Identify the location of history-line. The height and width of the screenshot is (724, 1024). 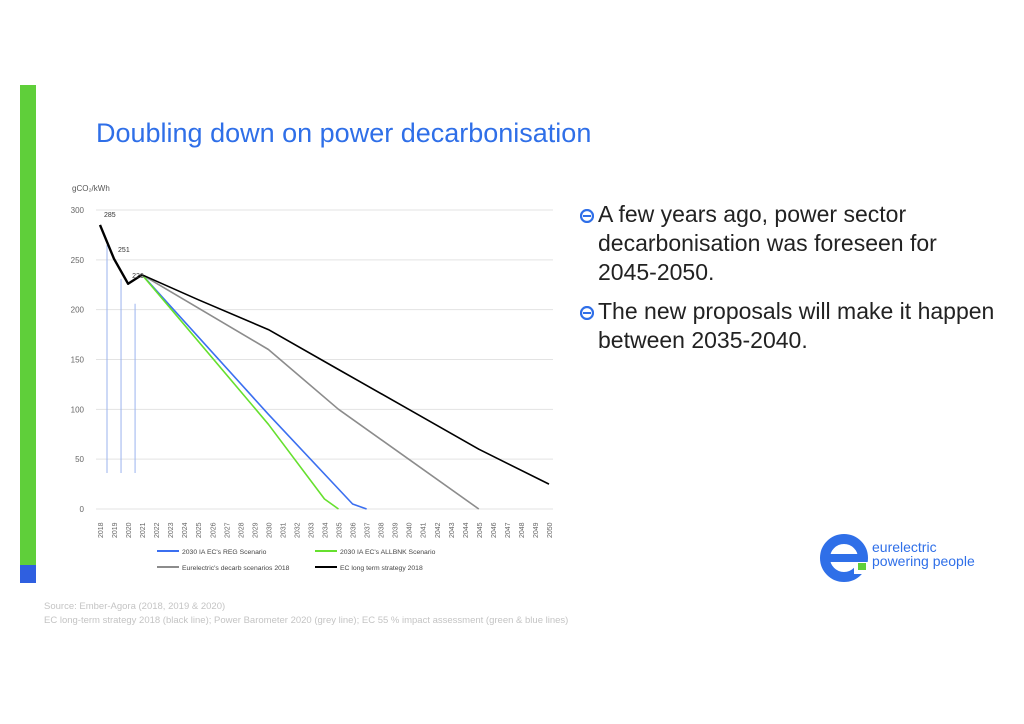
(120, 254).